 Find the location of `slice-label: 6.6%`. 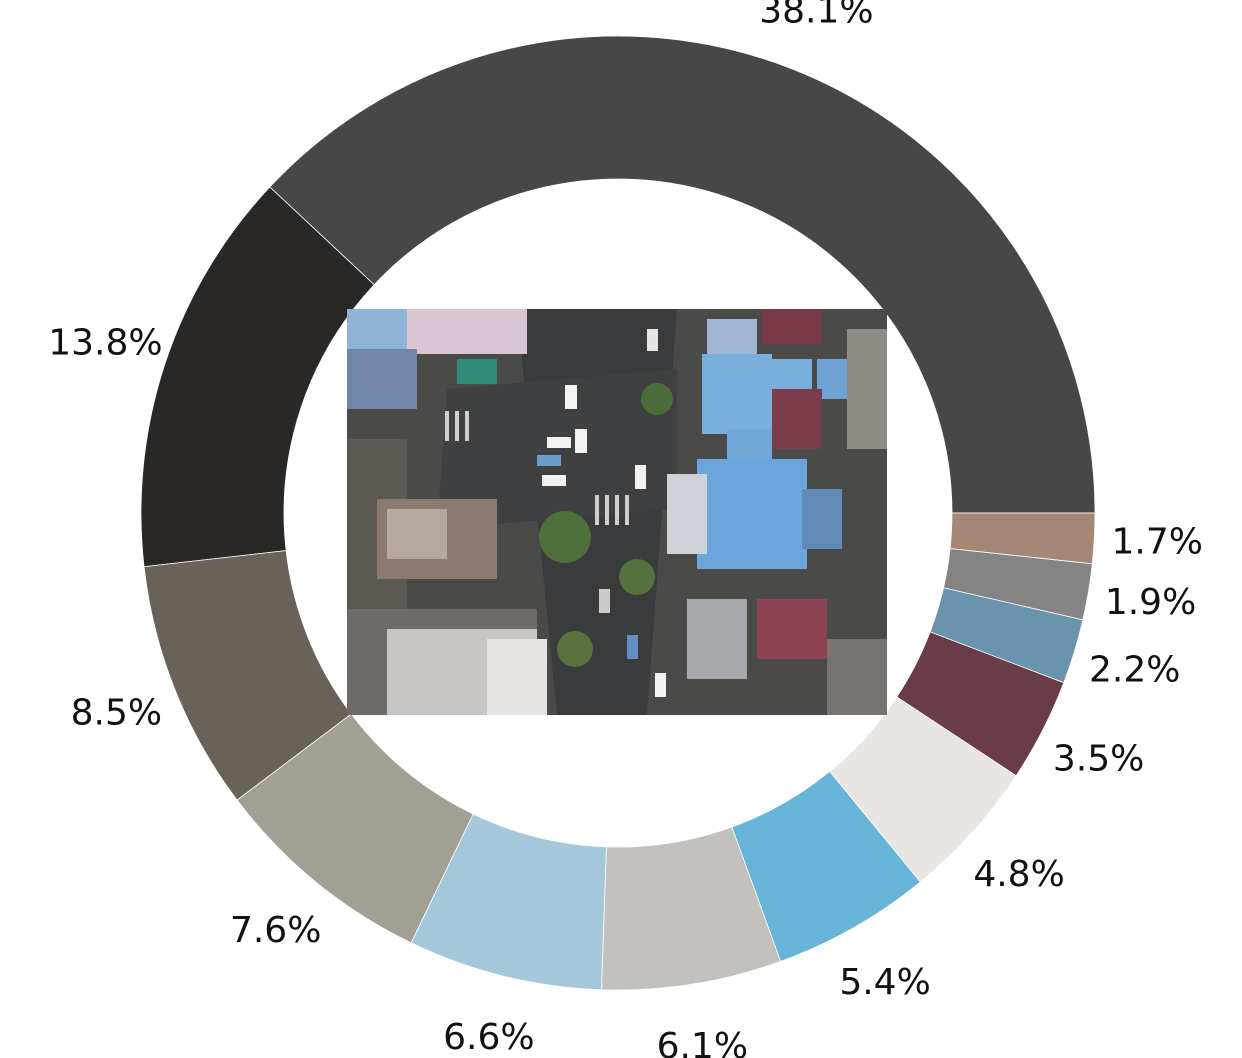

slice-label: 6.6% is located at coordinates (488, 1037).